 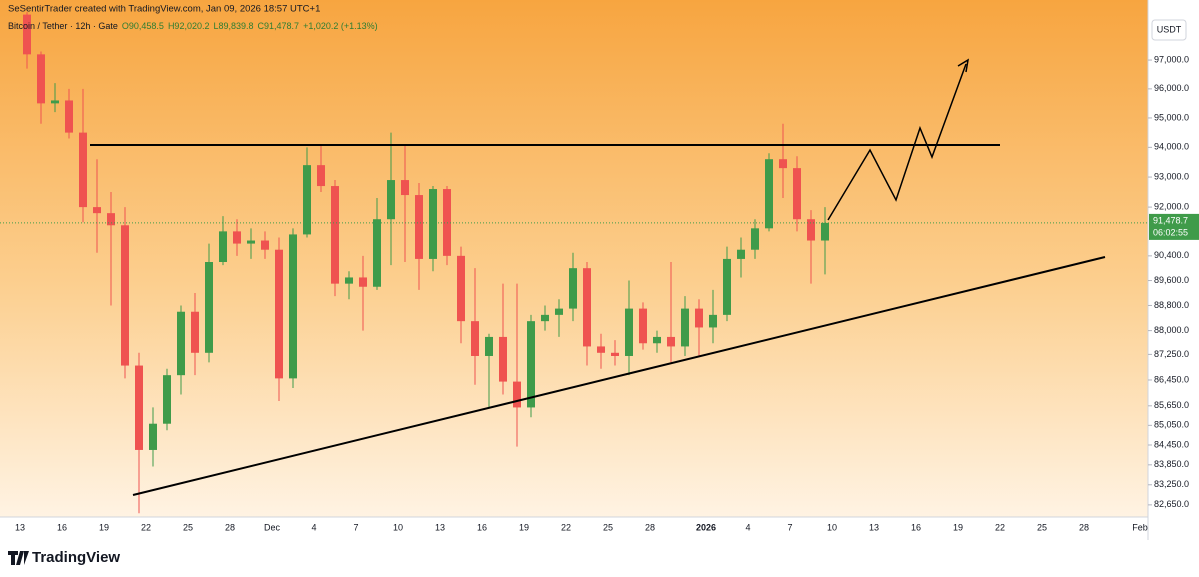 What do you see at coordinates (706, 527) in the screenshot?
I see `x-tick-label: 2026` at bounding box center [706, 527].